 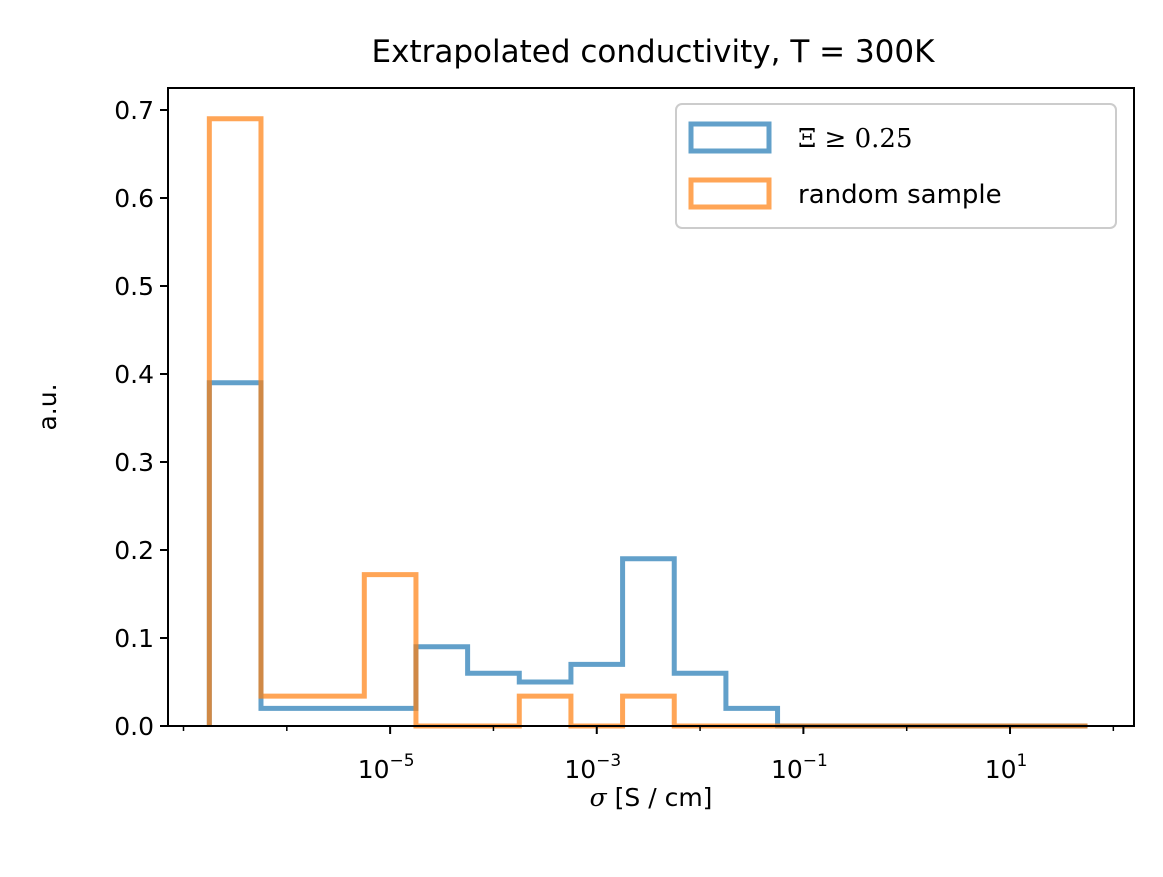 I want to click on y-axis-label: a.u., so click(x=47, y=406).